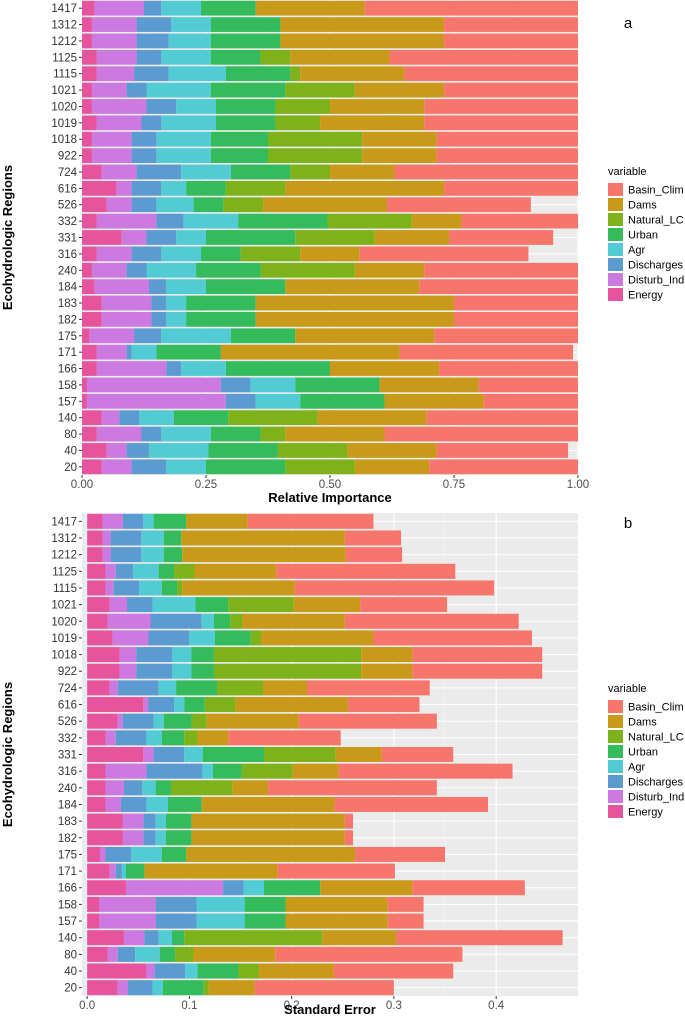 The image size is (685, 1019). What do you see at coordinates (615, 219) in the screenshot?
I see `legend-swatch-natural-lc` at bounding box center [615, 219].